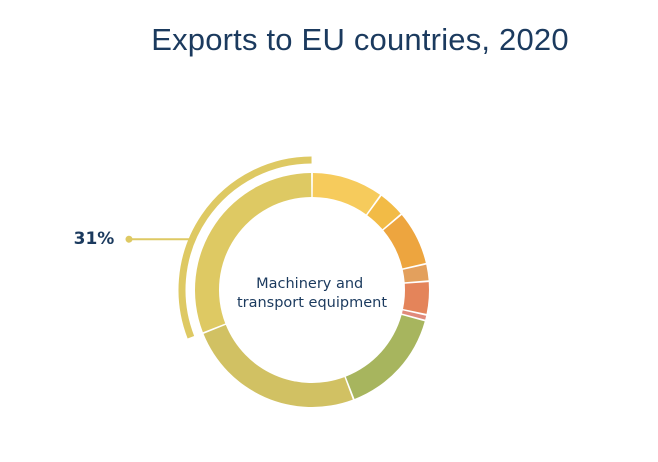 This screenshot has width=658, height=462. I want to click on highlight-arc, so click(245, 247).